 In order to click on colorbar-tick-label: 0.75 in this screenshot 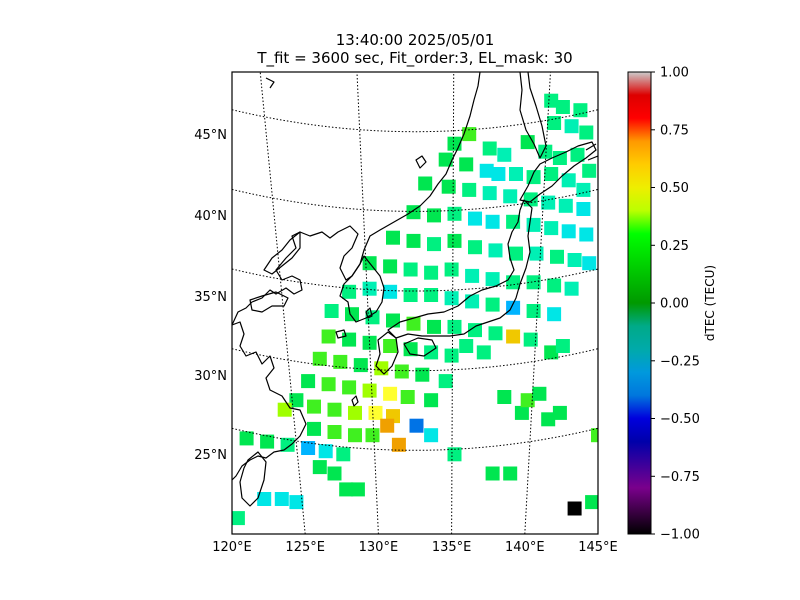, I will do `click(674, 130)`.